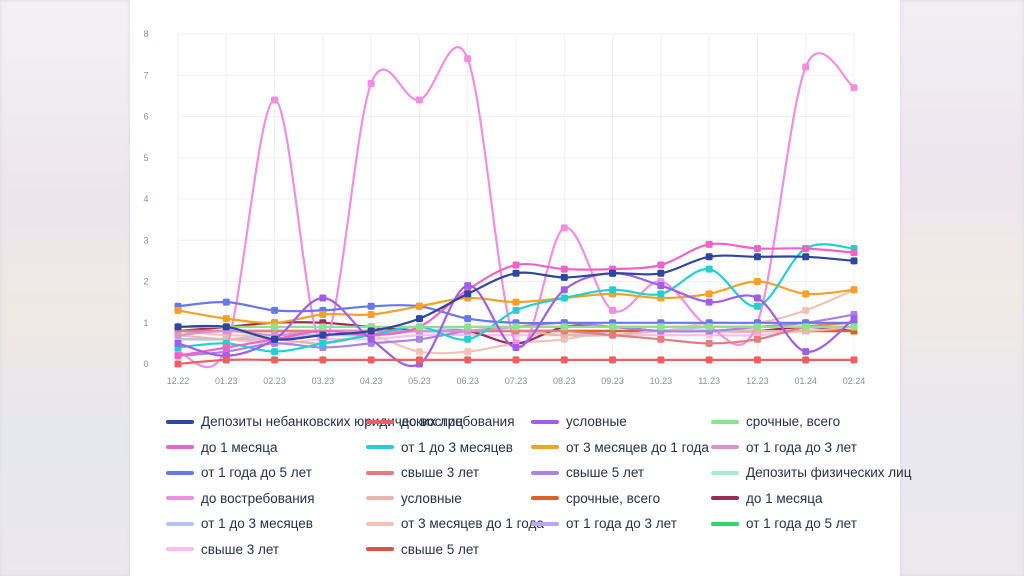  What do you see at coordinates (266, 524) in the screenshot?
I see `legend-item: от 1 до 3 месяцев` at bounding box center [266, 524].